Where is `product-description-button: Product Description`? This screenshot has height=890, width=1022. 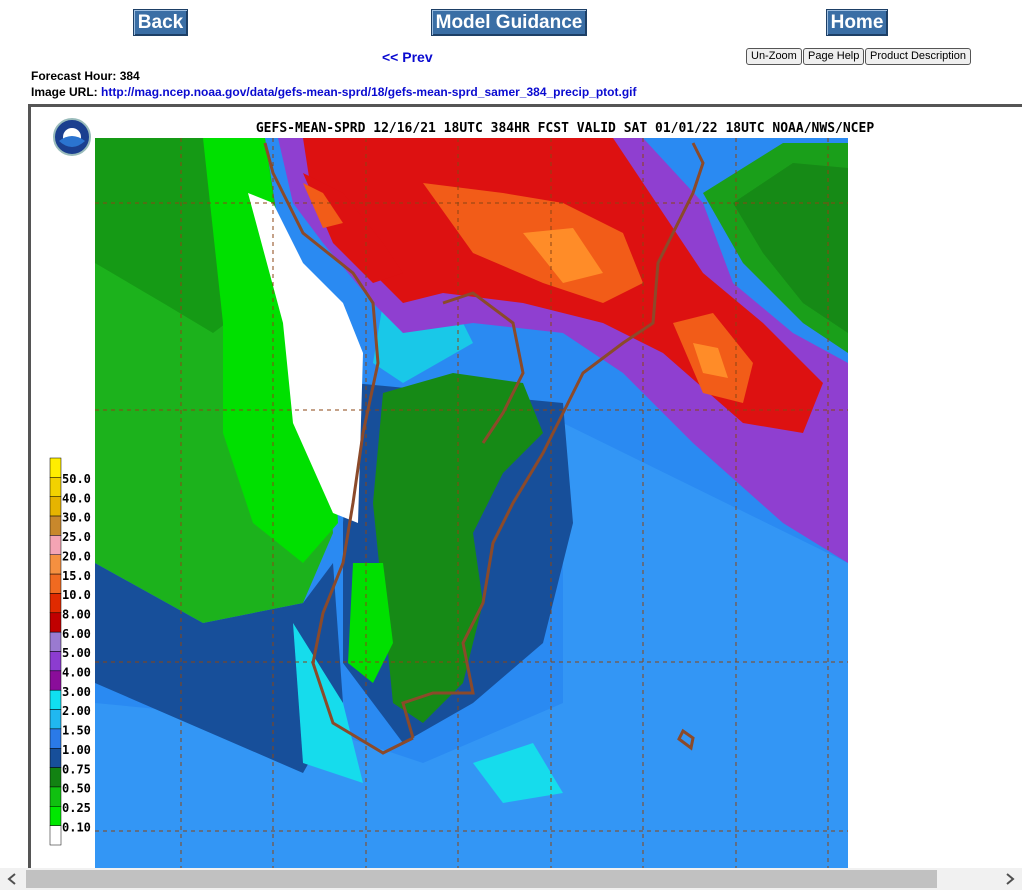
product-description-button: Product Description is located at coordinates (918, 56).